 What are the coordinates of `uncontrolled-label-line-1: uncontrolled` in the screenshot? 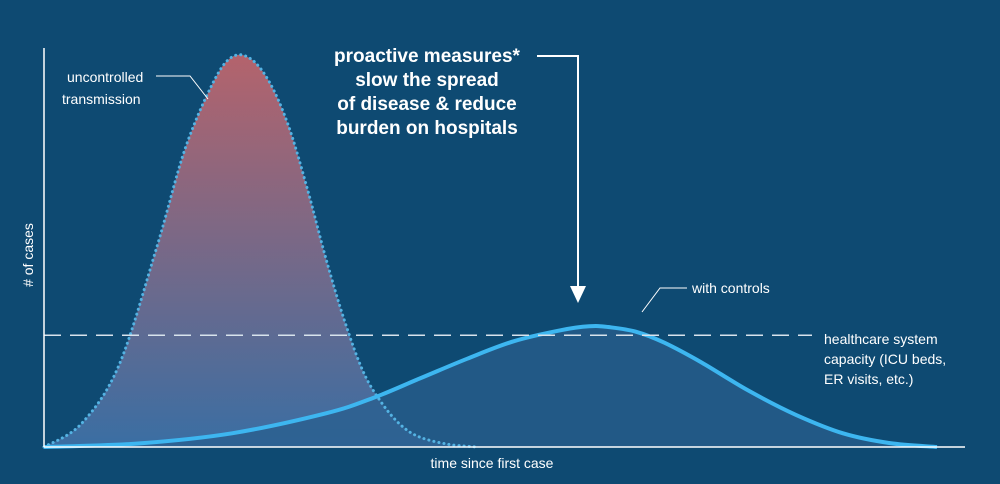 It's located at (105, 77).